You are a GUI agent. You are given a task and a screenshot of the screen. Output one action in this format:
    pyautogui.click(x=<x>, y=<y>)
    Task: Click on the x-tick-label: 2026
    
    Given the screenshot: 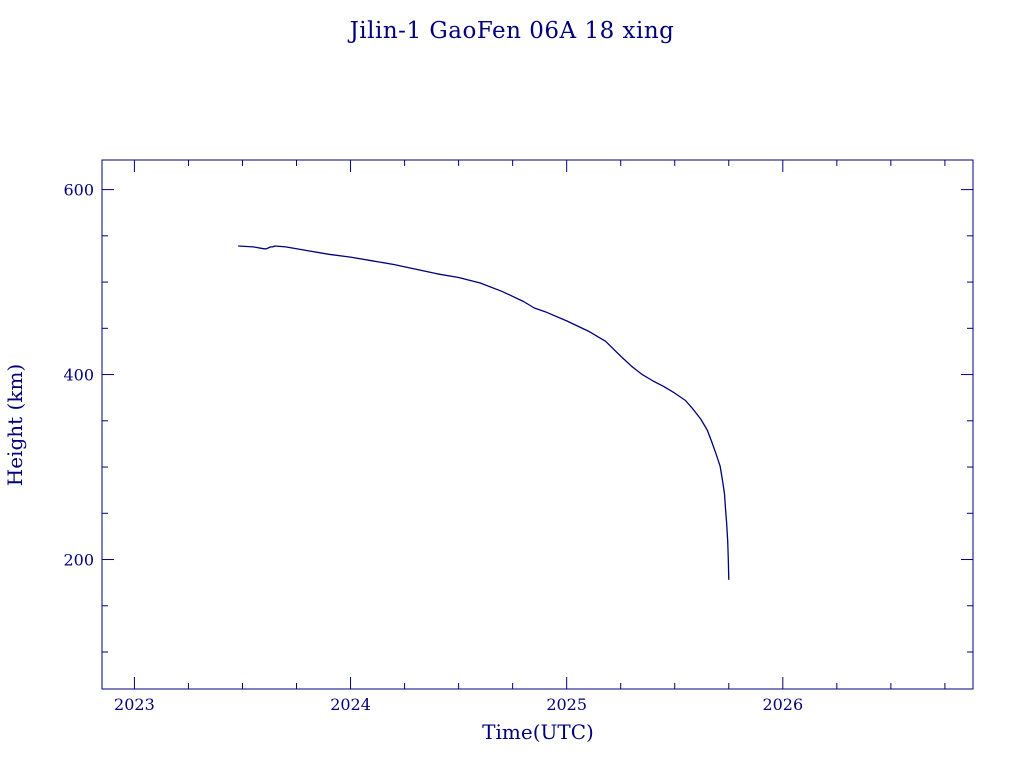 What is the action you would take?
    pyautogui.click(x=782, y=704)
    